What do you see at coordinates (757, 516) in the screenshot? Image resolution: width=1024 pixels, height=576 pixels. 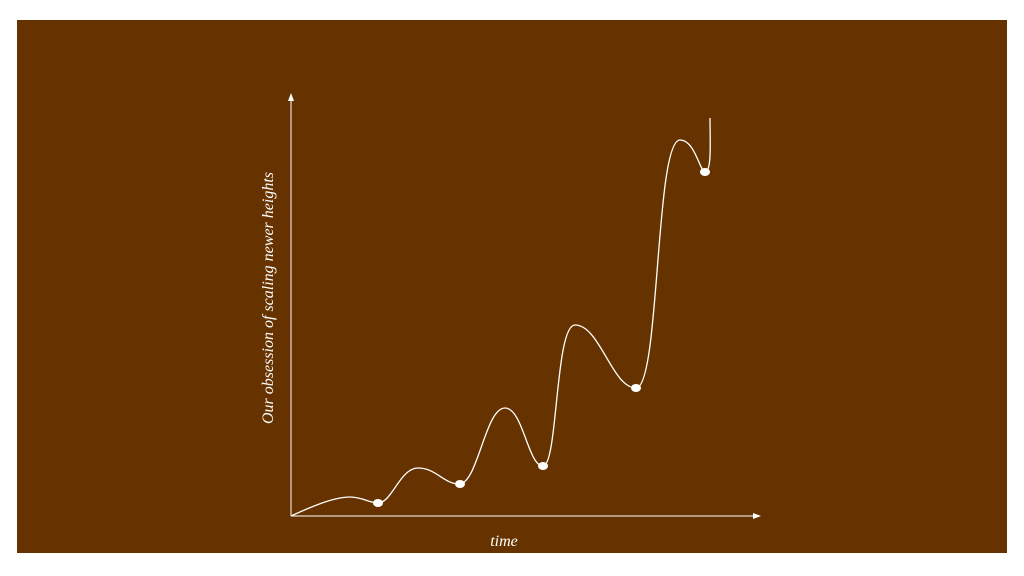 I see `x-axis-arrow` at bounding box center [757, 516].